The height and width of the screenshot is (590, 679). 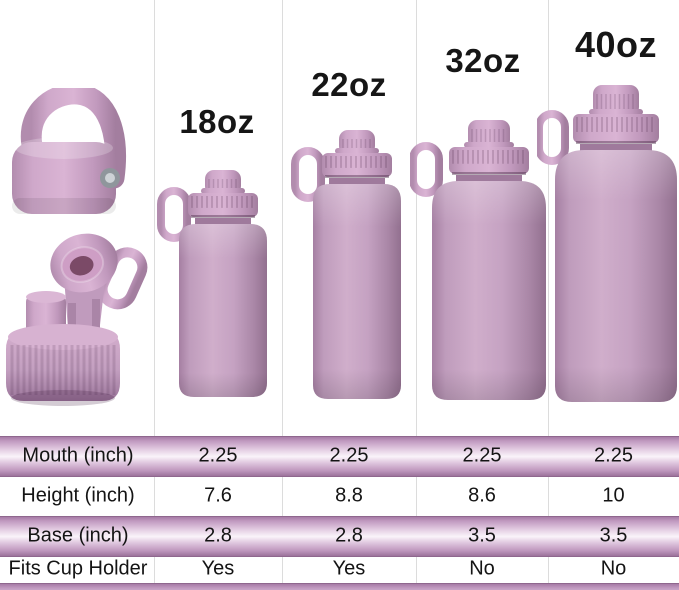 What do you see at coordinates (73, 136) in the screenshot?
I see `lid-handle-strap` at bounding box center [73, 136].